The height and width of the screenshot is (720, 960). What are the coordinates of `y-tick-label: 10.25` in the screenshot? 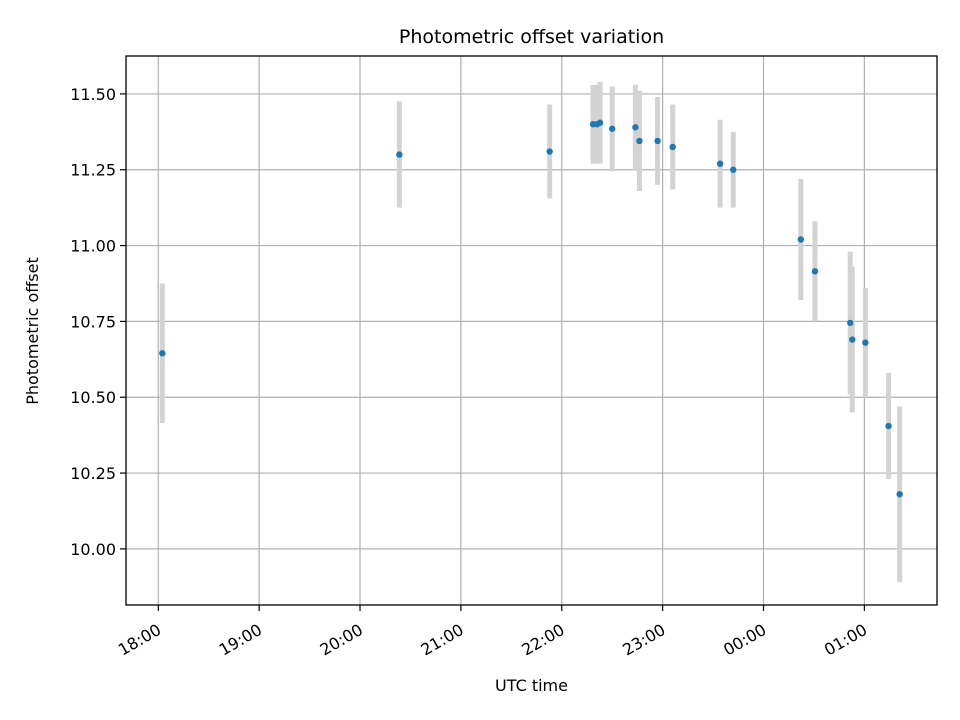 It's located at (93, 473).